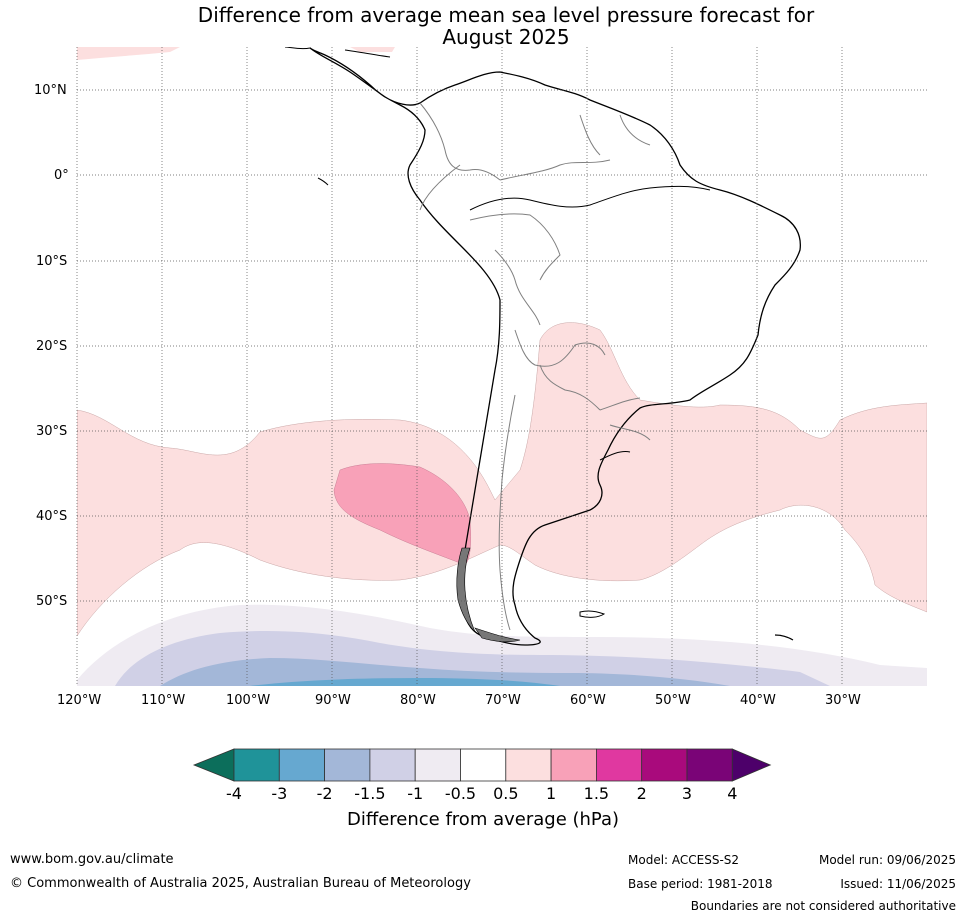 The height and width of the screenshot is (919, 965). I want to click on colorbar-tick-label: 0.5, so click(506, 793).